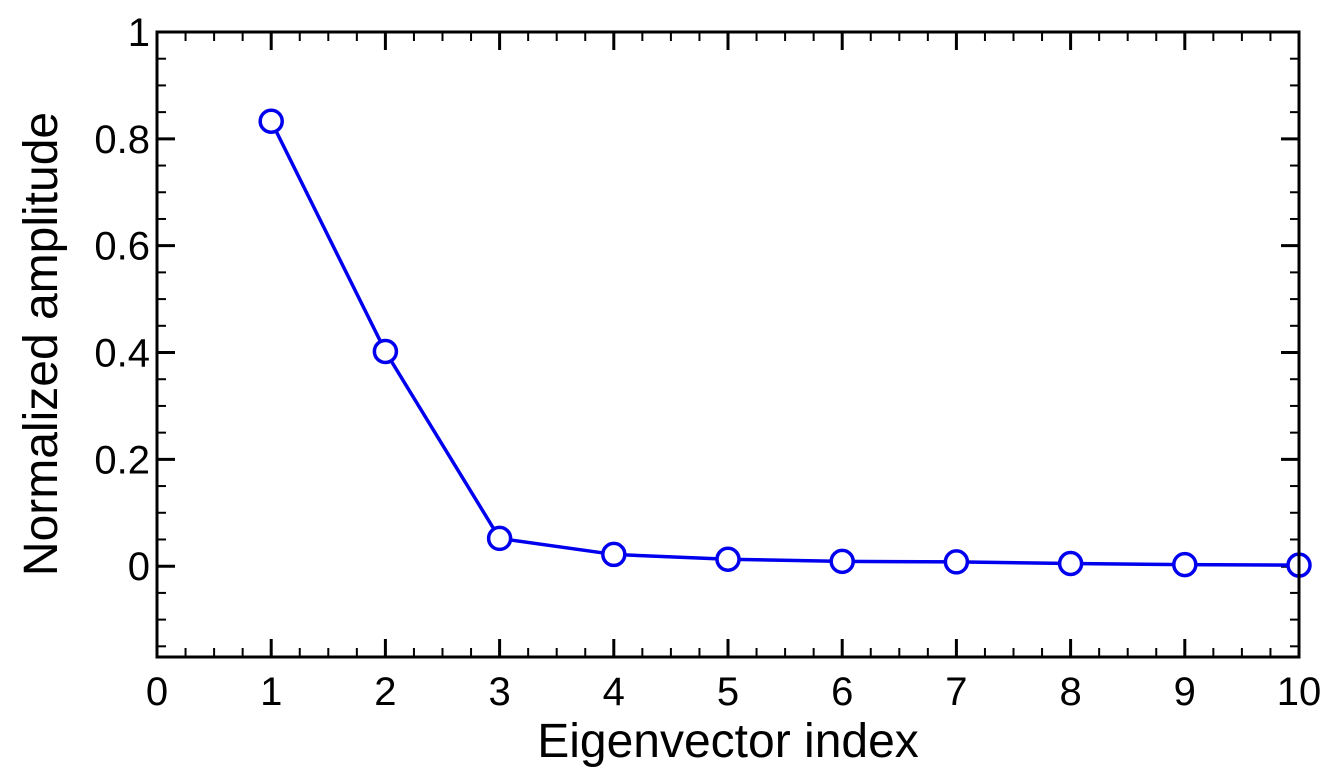  I want to click on x-tick-label: 7, so click(956, 692).